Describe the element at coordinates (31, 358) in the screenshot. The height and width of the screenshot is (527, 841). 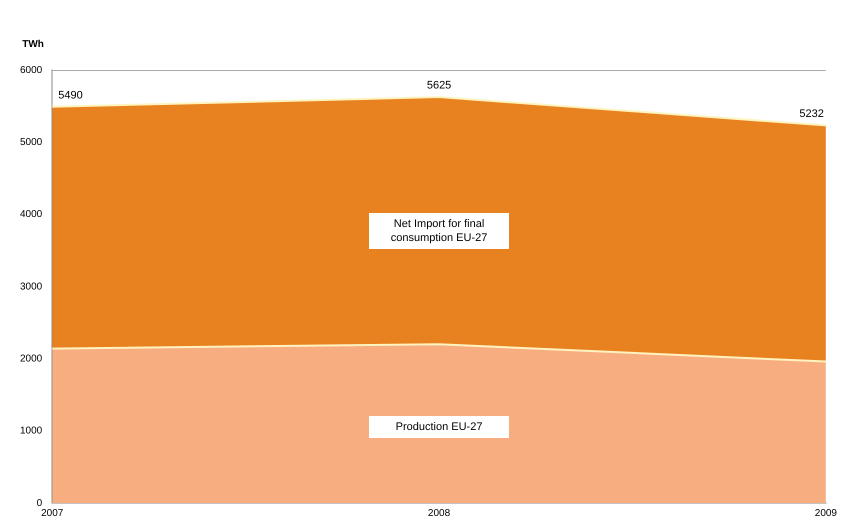
I see `y-tick-label: 2000` at that location.